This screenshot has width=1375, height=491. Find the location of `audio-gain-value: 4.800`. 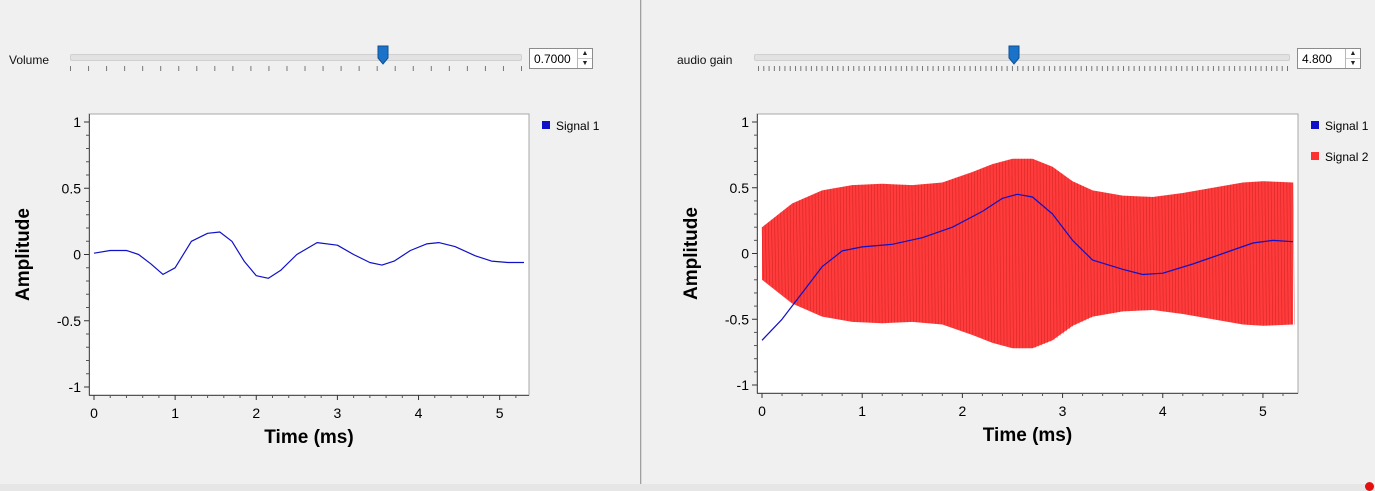

audio-gain-value: 4.800 is located at coordinates (1317, 59).